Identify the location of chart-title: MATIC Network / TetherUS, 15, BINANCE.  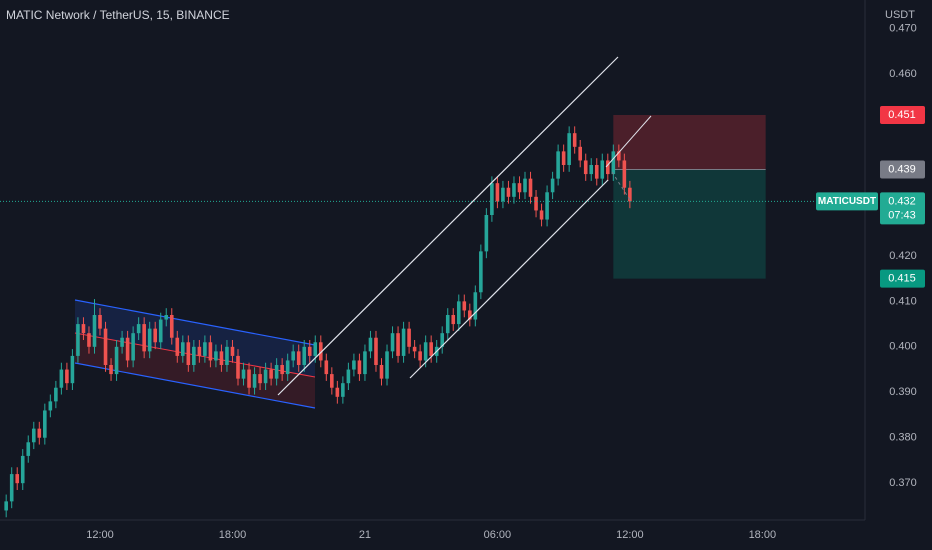
(118, 15).